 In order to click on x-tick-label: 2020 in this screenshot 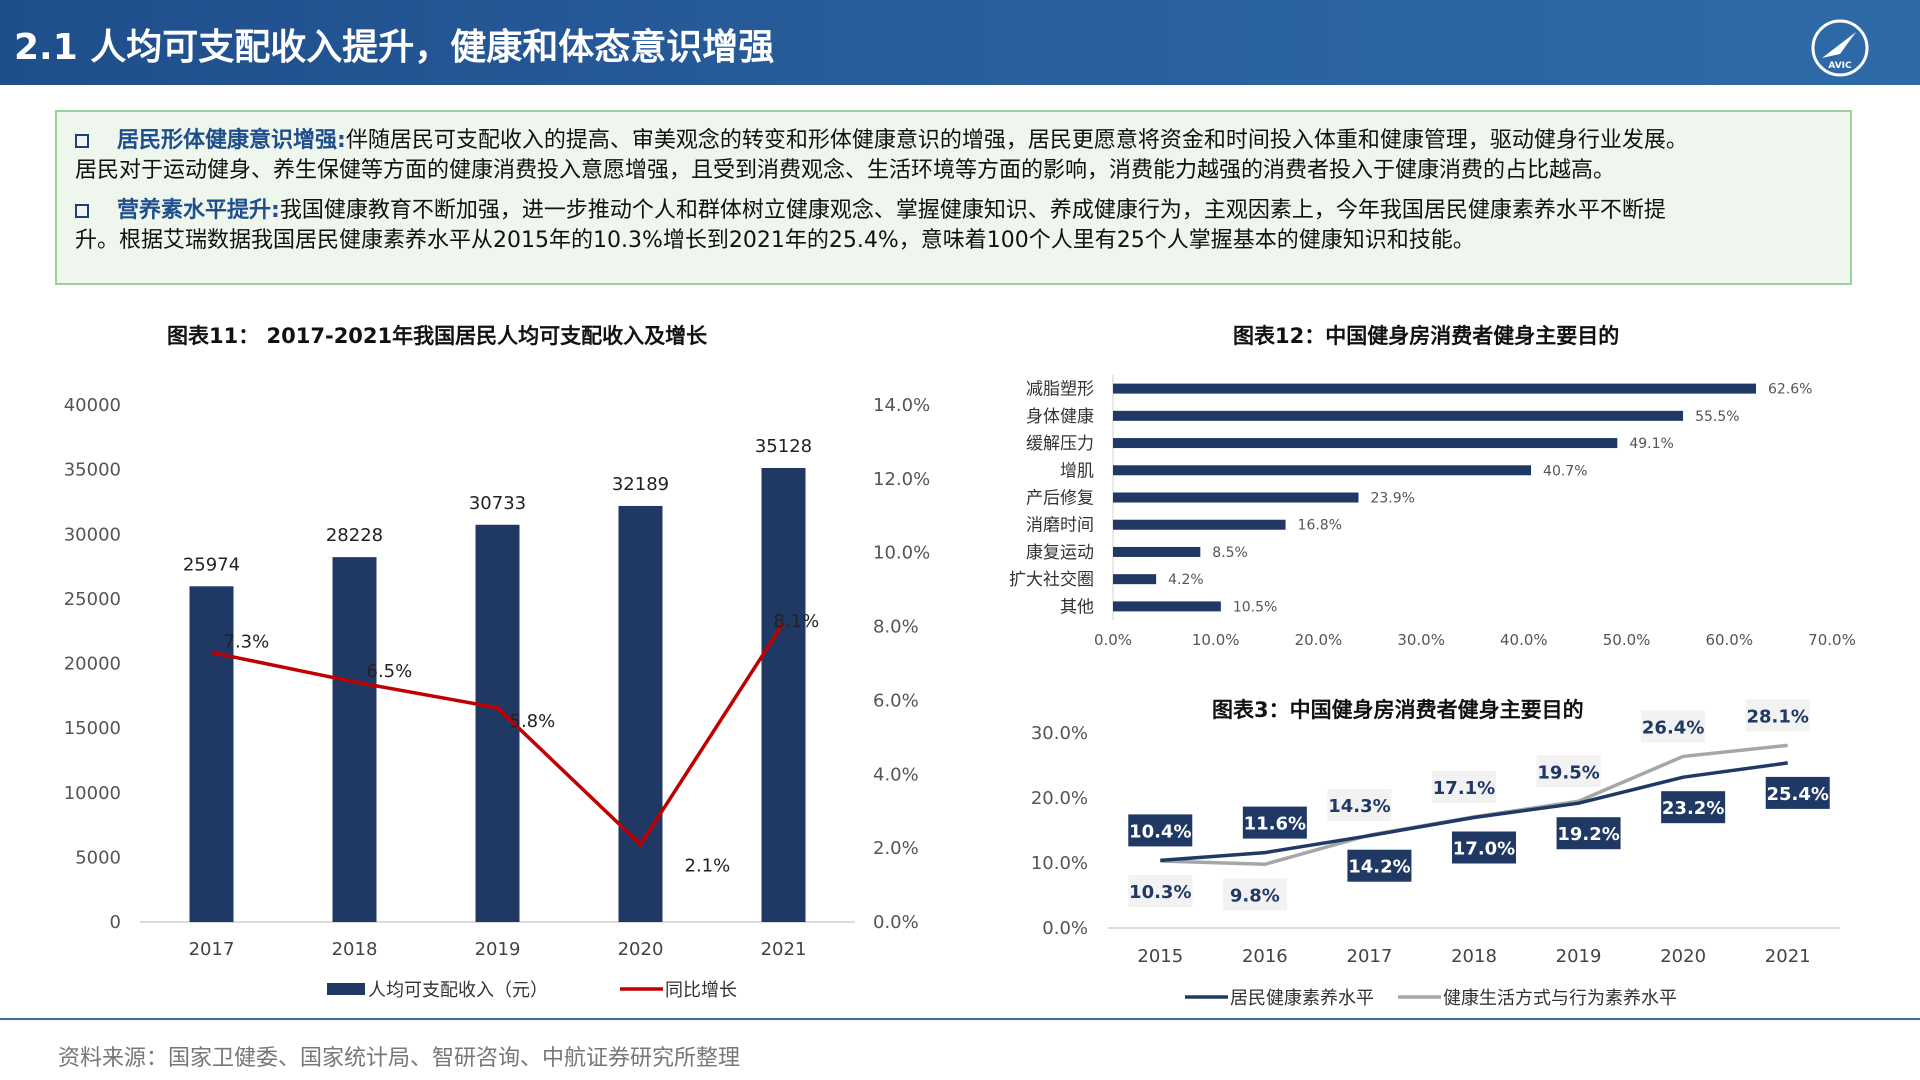, I will do `click(641, 949)`.